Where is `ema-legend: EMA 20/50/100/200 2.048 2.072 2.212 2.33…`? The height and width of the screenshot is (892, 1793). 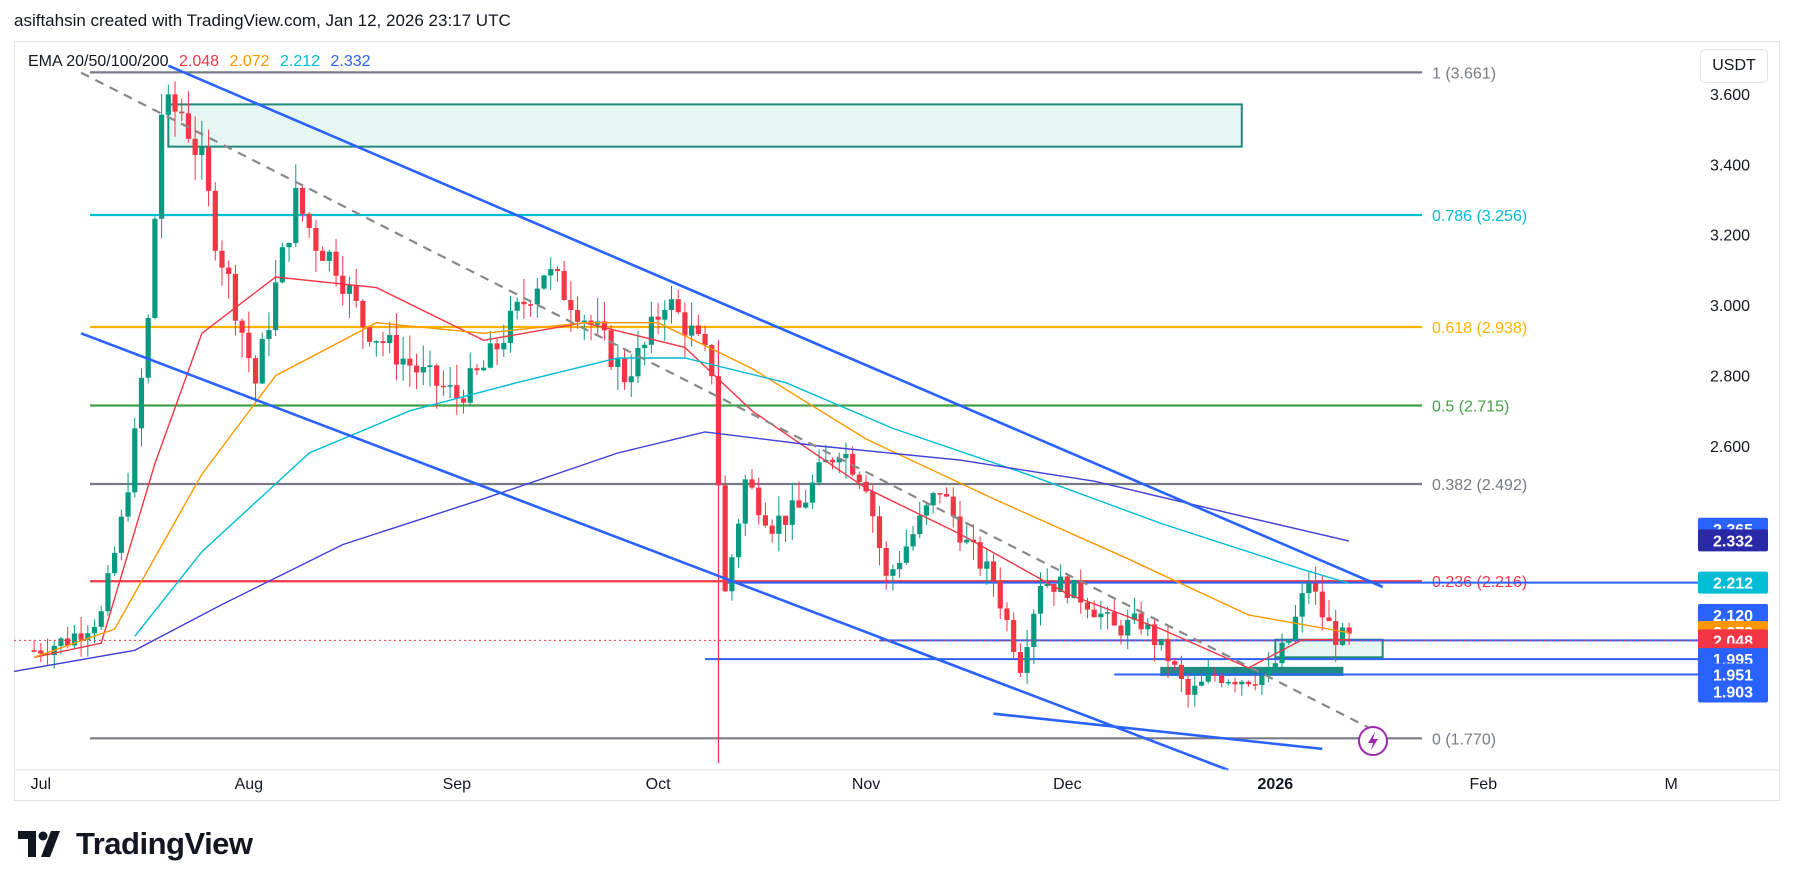
ema-legend: EMA 20/50/100/200 2.048 2.072 2.212 2.33… is located at coordinates (202, 62).